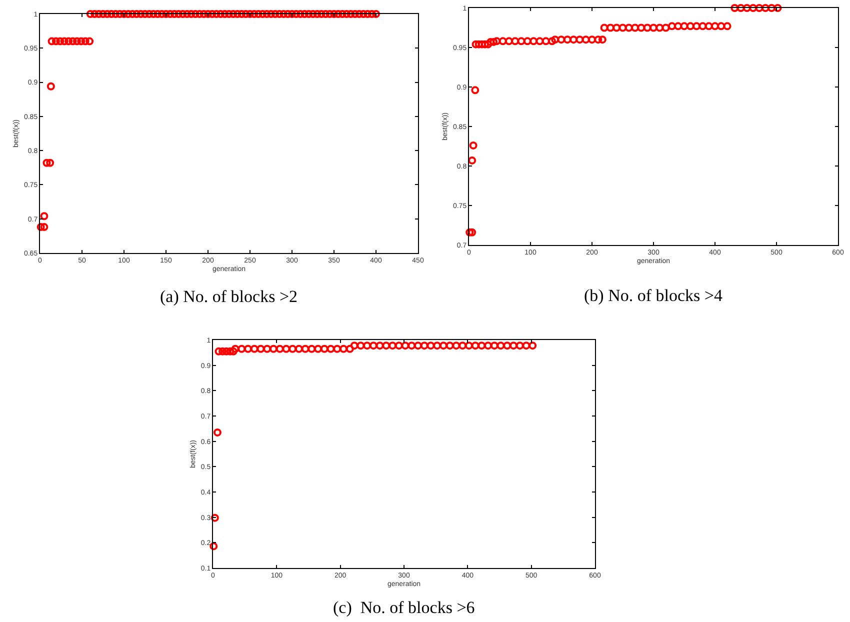 The width and height of the screenshot is (850, 622). What do you see at coordinates (653, 295) in the screenshot?
I see `text: (b) No. of blocks >4` at bounding box center [653, 295].